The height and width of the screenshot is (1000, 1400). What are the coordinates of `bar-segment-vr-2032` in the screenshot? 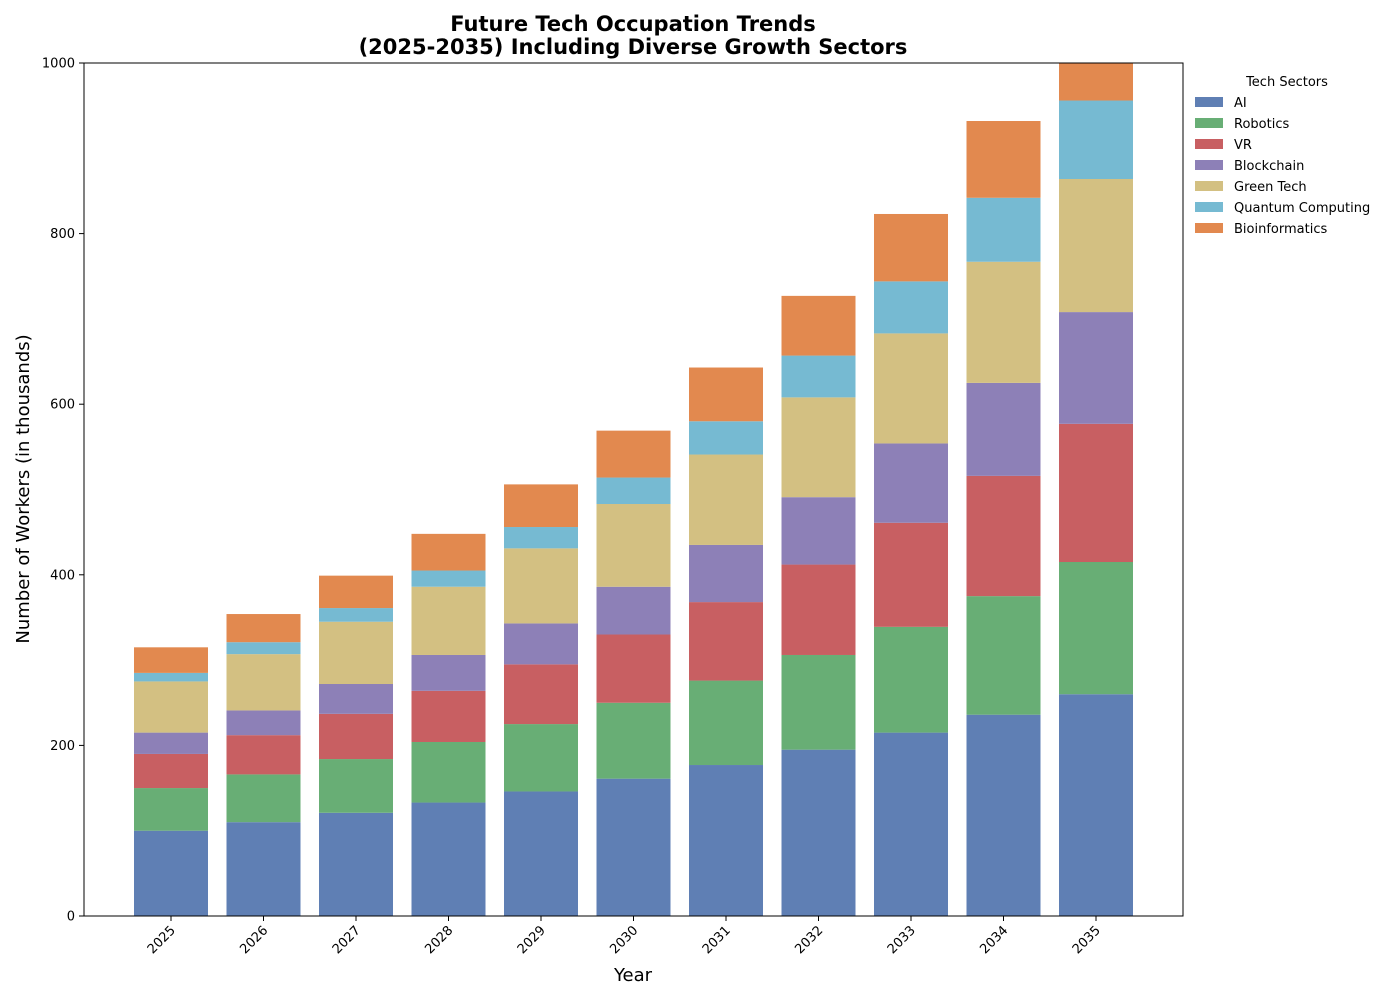 It's located at (818, 609).